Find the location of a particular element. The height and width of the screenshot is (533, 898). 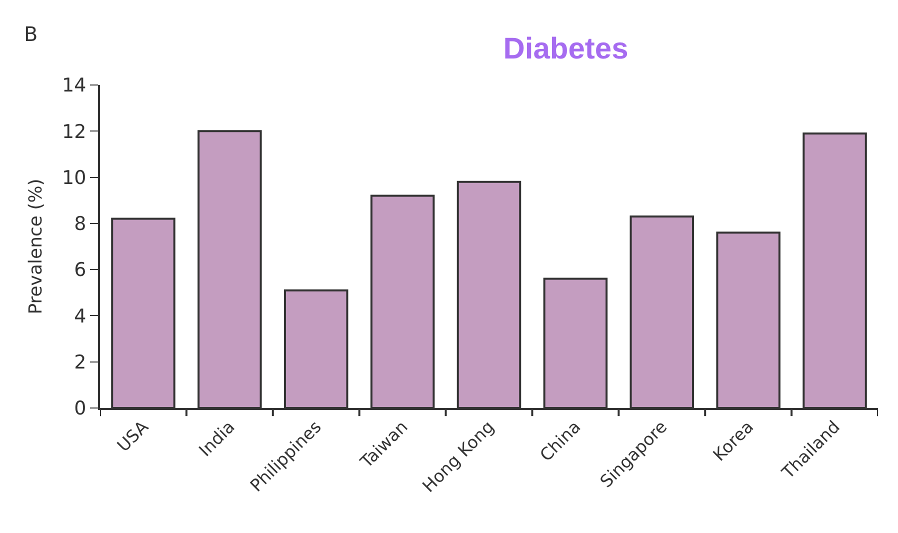

text: B is located at coordinates (31, 34).